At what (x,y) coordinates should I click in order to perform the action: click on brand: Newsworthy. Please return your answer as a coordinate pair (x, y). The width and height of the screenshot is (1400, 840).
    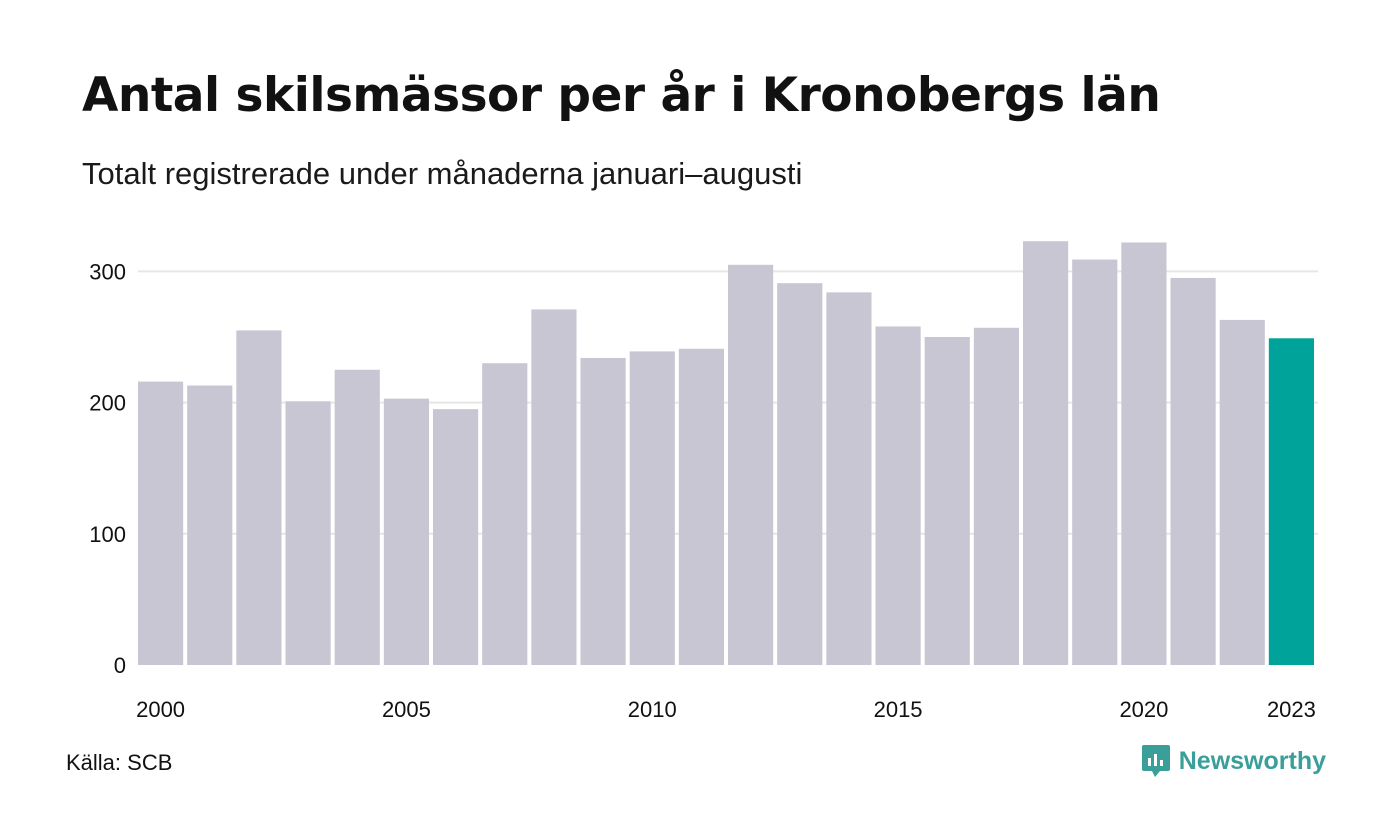
    Looking at the image, I should click on (1233, 761).